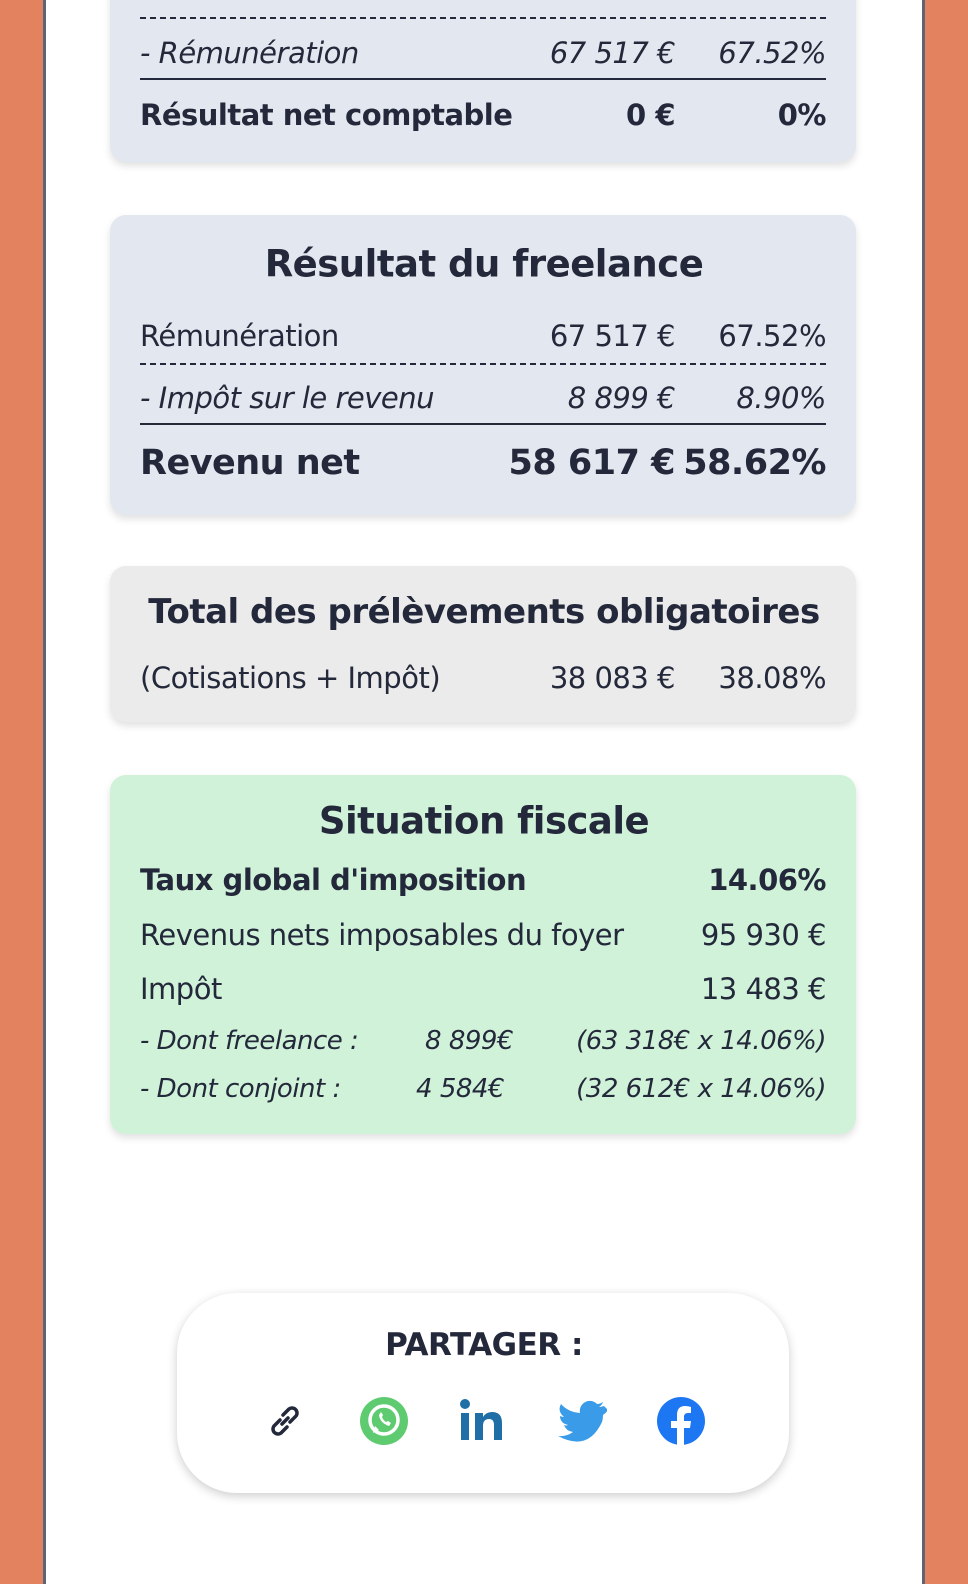 This screenshot has width=968, height=1584. Describe the element at coordinates (612, 678) in the screenshot. I see `row-amount: 38 083 €` at that location.